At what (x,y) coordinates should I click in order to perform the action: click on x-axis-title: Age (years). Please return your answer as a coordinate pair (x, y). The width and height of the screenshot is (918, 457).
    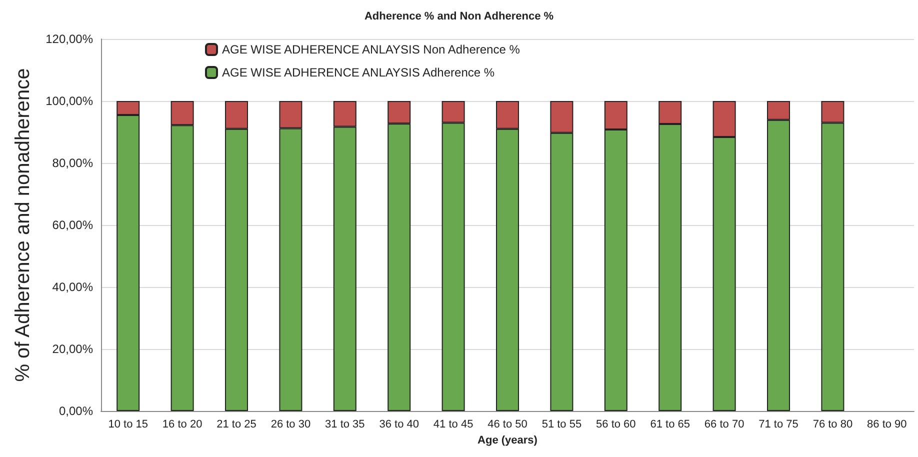
    Looking at the image, I should click on (508, 440).